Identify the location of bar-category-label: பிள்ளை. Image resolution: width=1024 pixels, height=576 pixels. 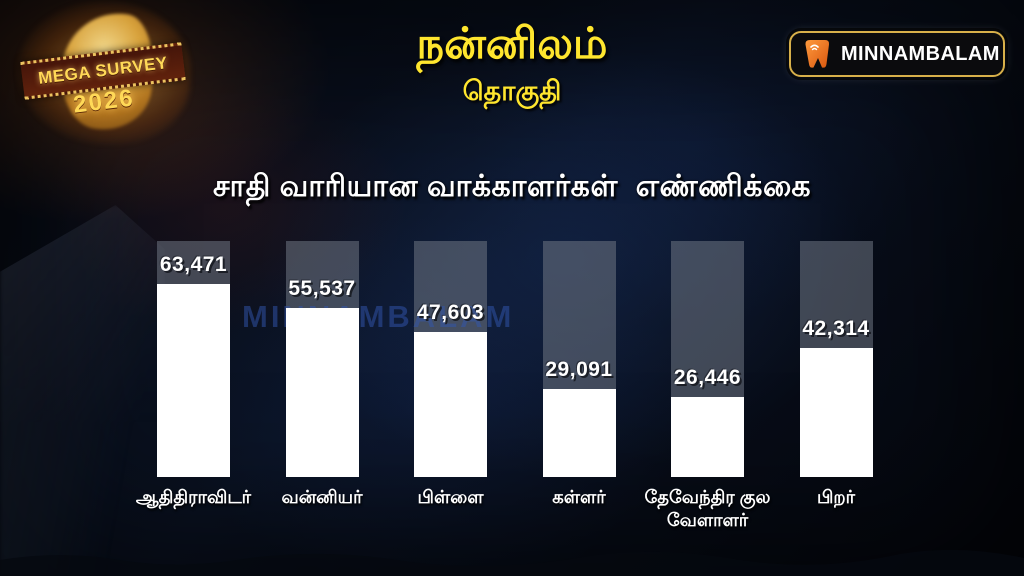
(450, 497).